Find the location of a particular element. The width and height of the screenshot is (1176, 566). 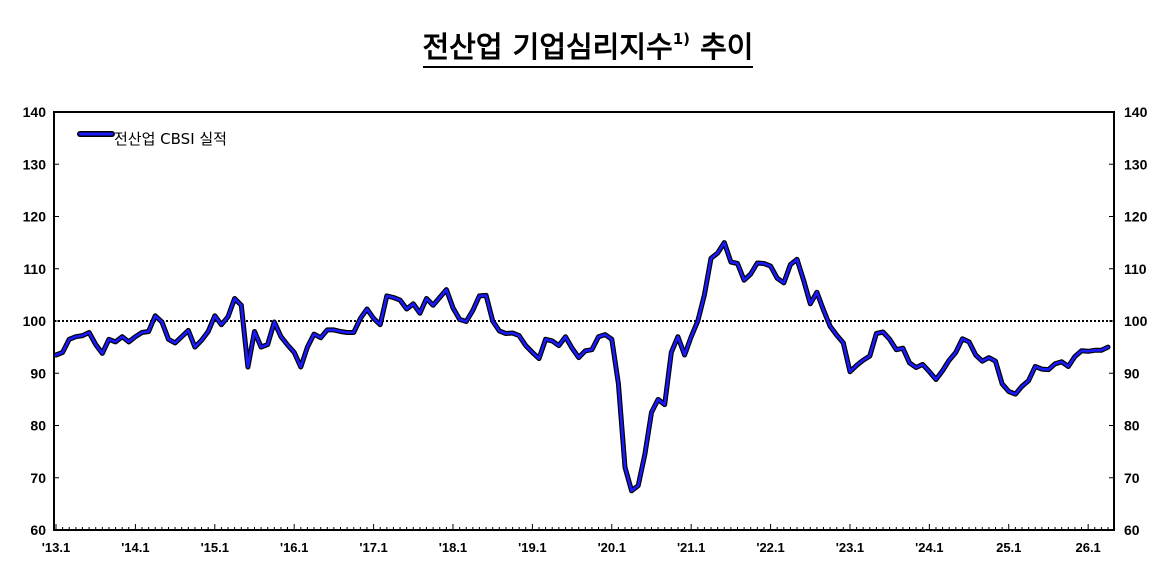

x-tick-label: 26.1 is located at coordinates (1087, 547).